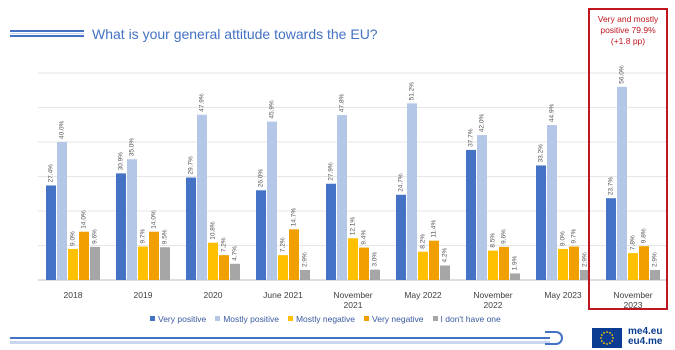 The width and height of the screenshot is (675, 350). What do you see at coordinates (611, 186) in the screenshot?
I see `data-label: 23.7%` at bounding box center [611, 186].